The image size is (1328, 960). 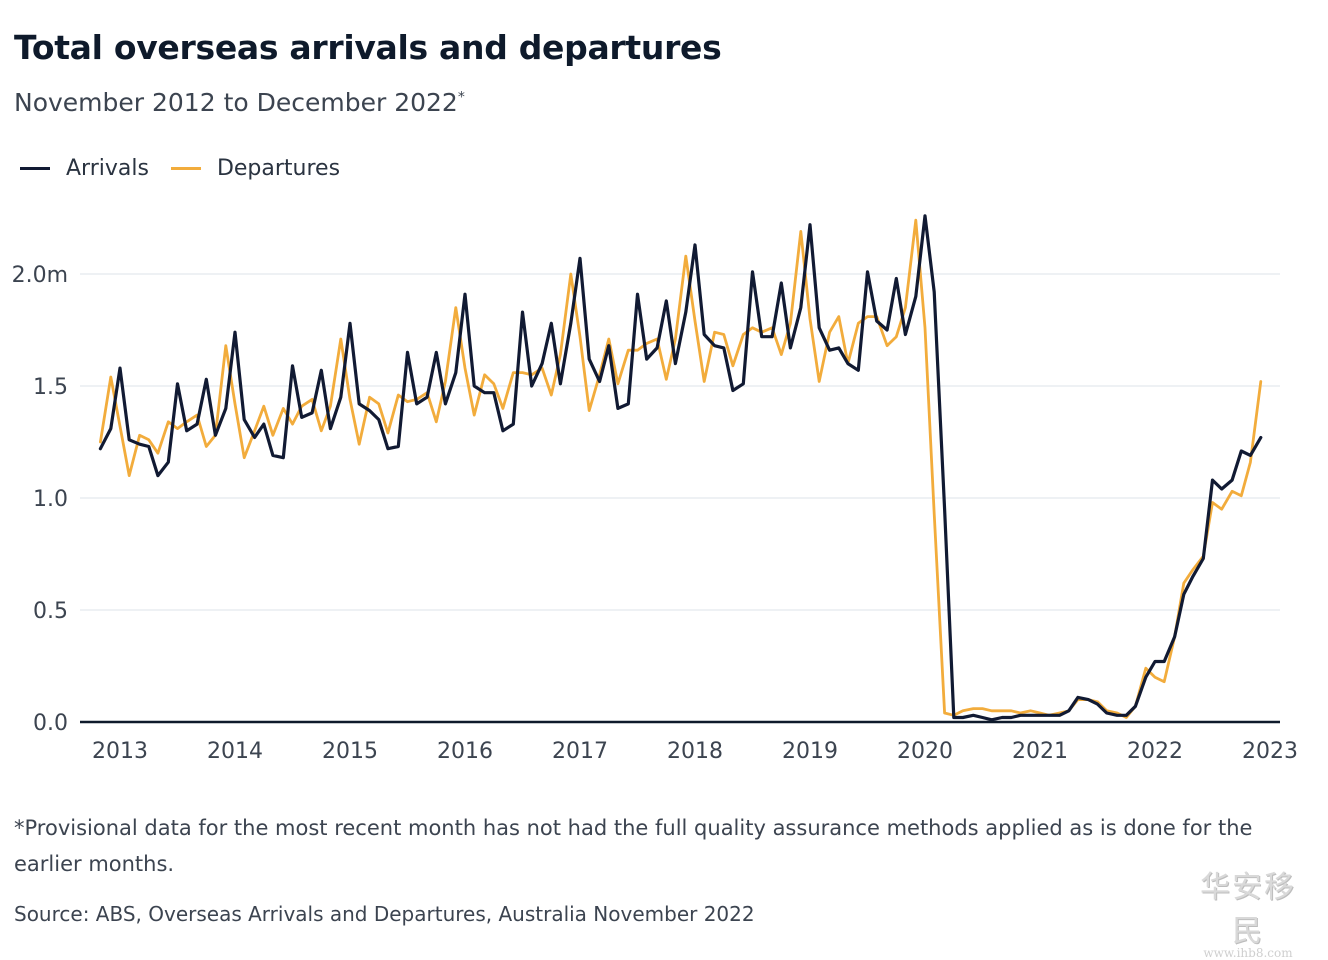 What do you see at coordinates (350, 751) in the screenshot?
I see `x-tick-label: 2015` at bounding box center [350, 751].